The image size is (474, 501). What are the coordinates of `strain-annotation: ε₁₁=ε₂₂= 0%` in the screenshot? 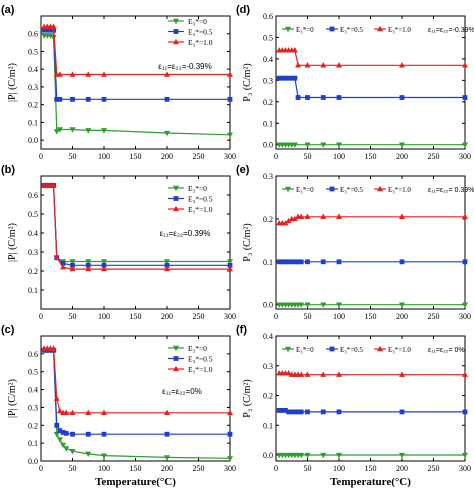 It's located at (446, 350).